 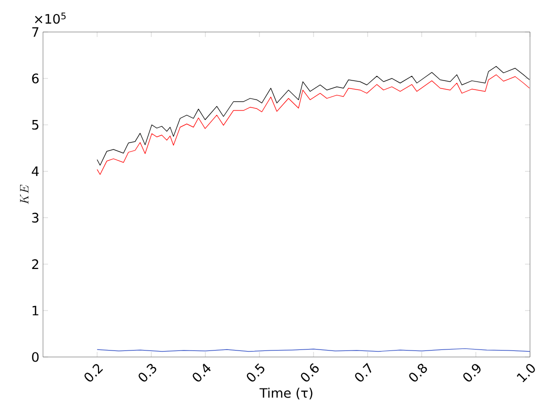 What do you see at coordinates (35, 171) in the screenshot?
I see `y-tick-label: 4` at bounding box center [35, 171].